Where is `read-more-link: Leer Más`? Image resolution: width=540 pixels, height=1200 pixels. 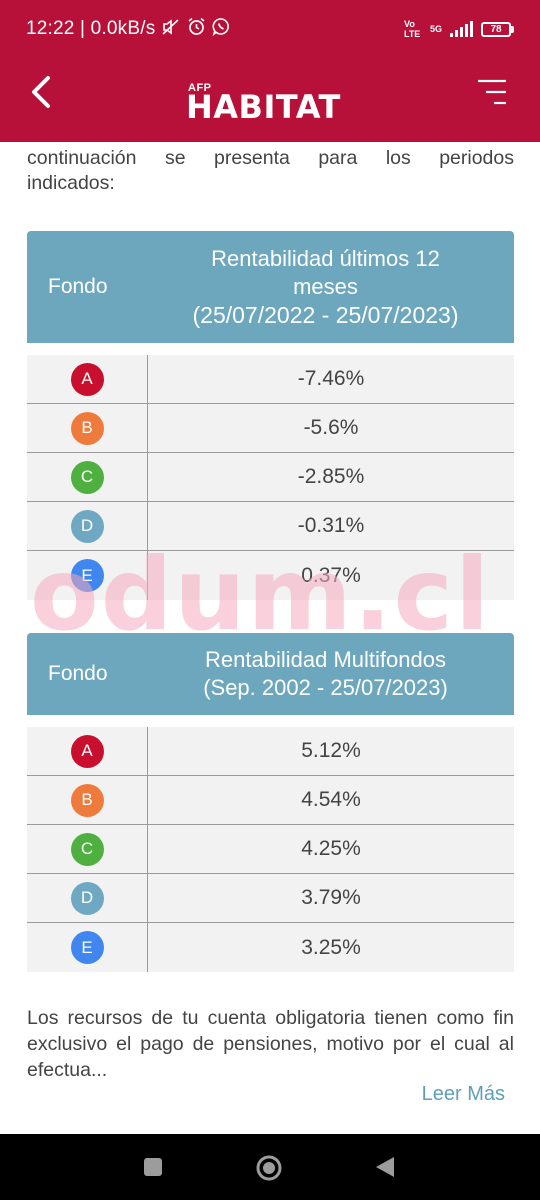 read-more-link: Leer Más is located at coordinates (463, 1094).